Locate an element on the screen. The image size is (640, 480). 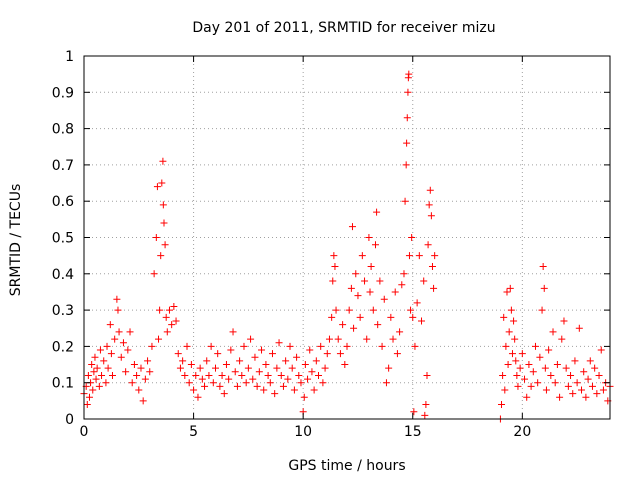
y-tick-label: 0.3 is located at coordinates (63, 311).